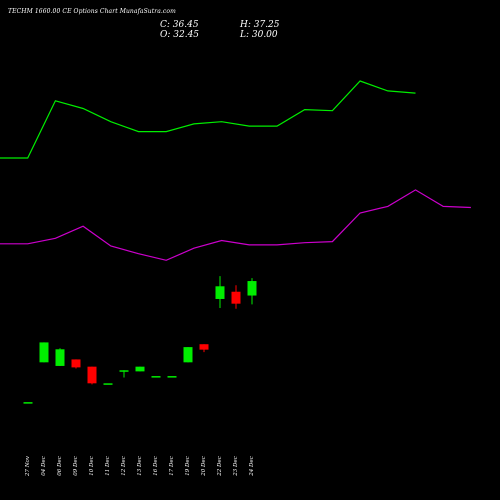 The height and width of the screenshot is (500, 500). I want to click on x-tick-label: 04 Dec, so click(44, 466).